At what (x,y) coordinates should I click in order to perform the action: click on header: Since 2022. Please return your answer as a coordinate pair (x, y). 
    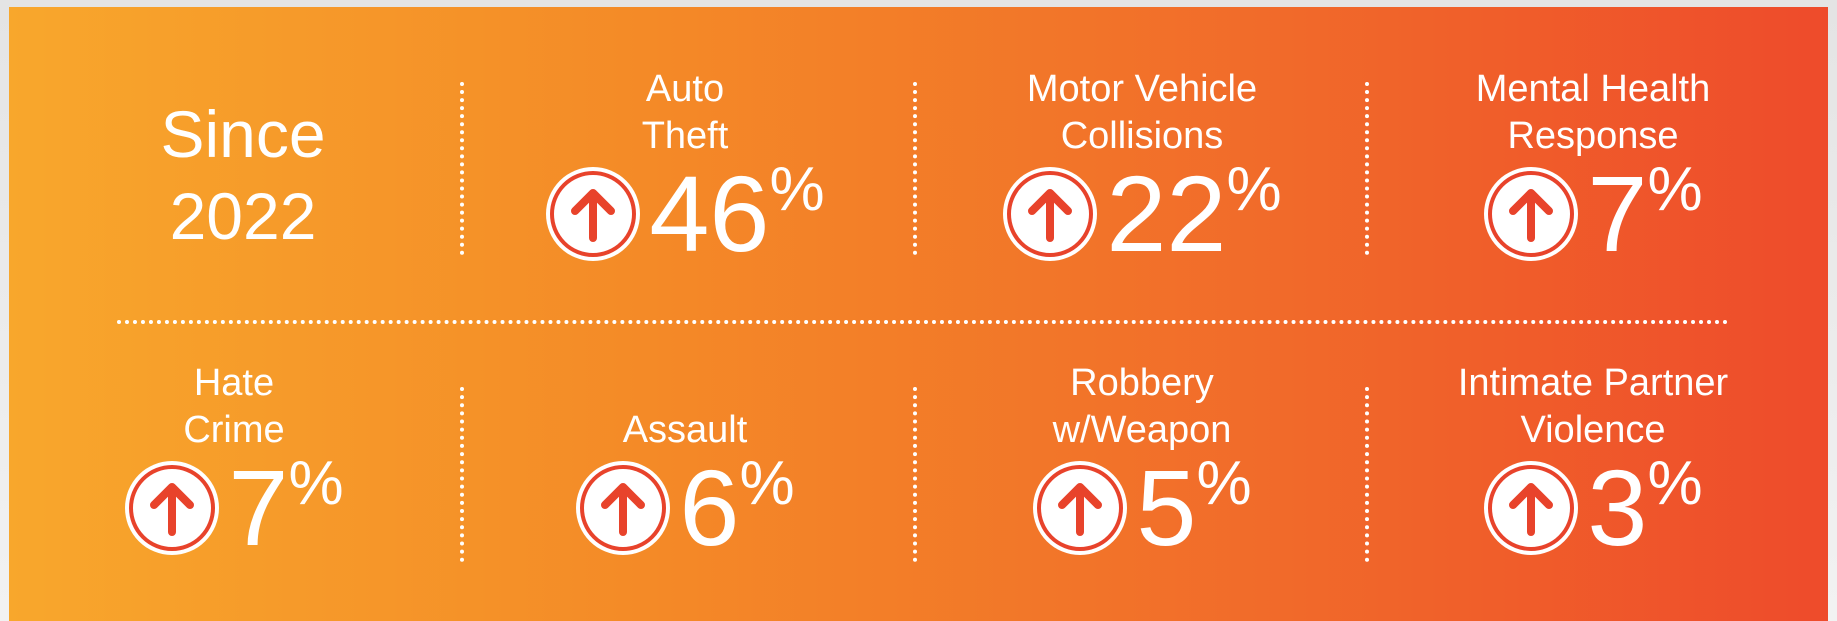
    Looking at the image, I should click on (243, 175).